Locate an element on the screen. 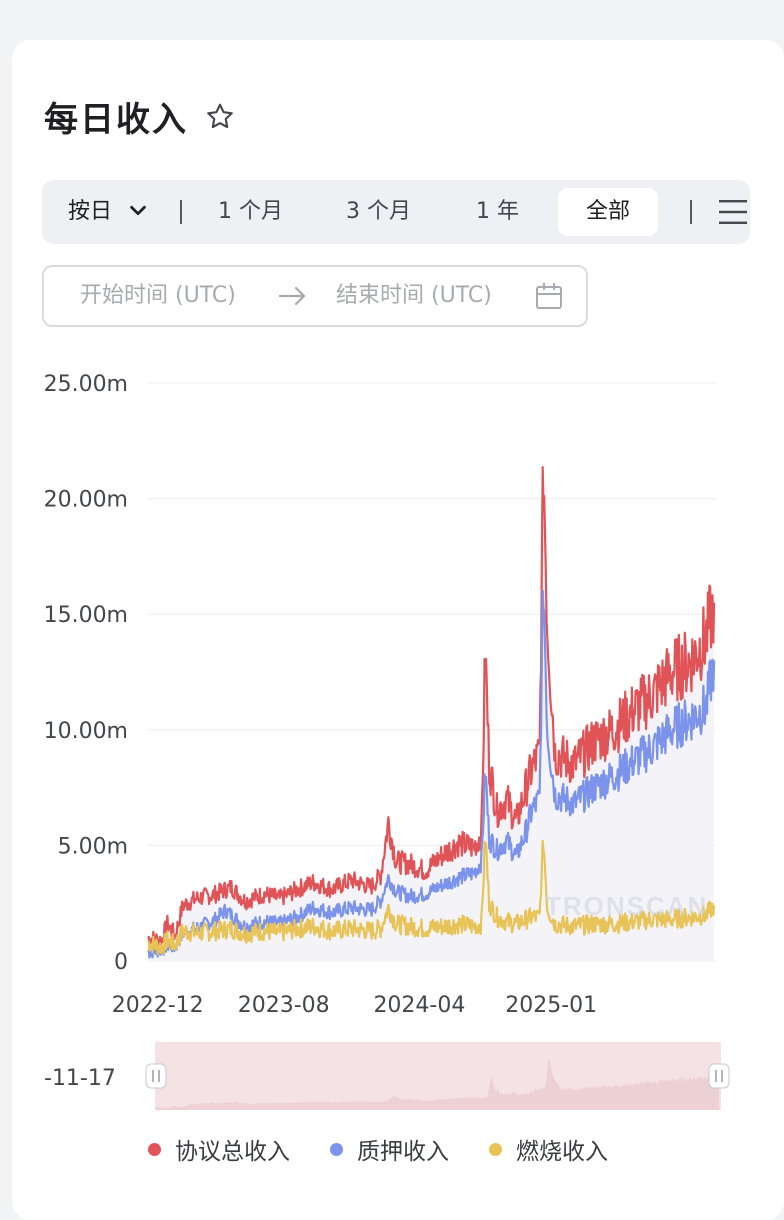 This screenshot has height=1220, width=784. title-row: 每日收入 is located at coordinates (140, 116).